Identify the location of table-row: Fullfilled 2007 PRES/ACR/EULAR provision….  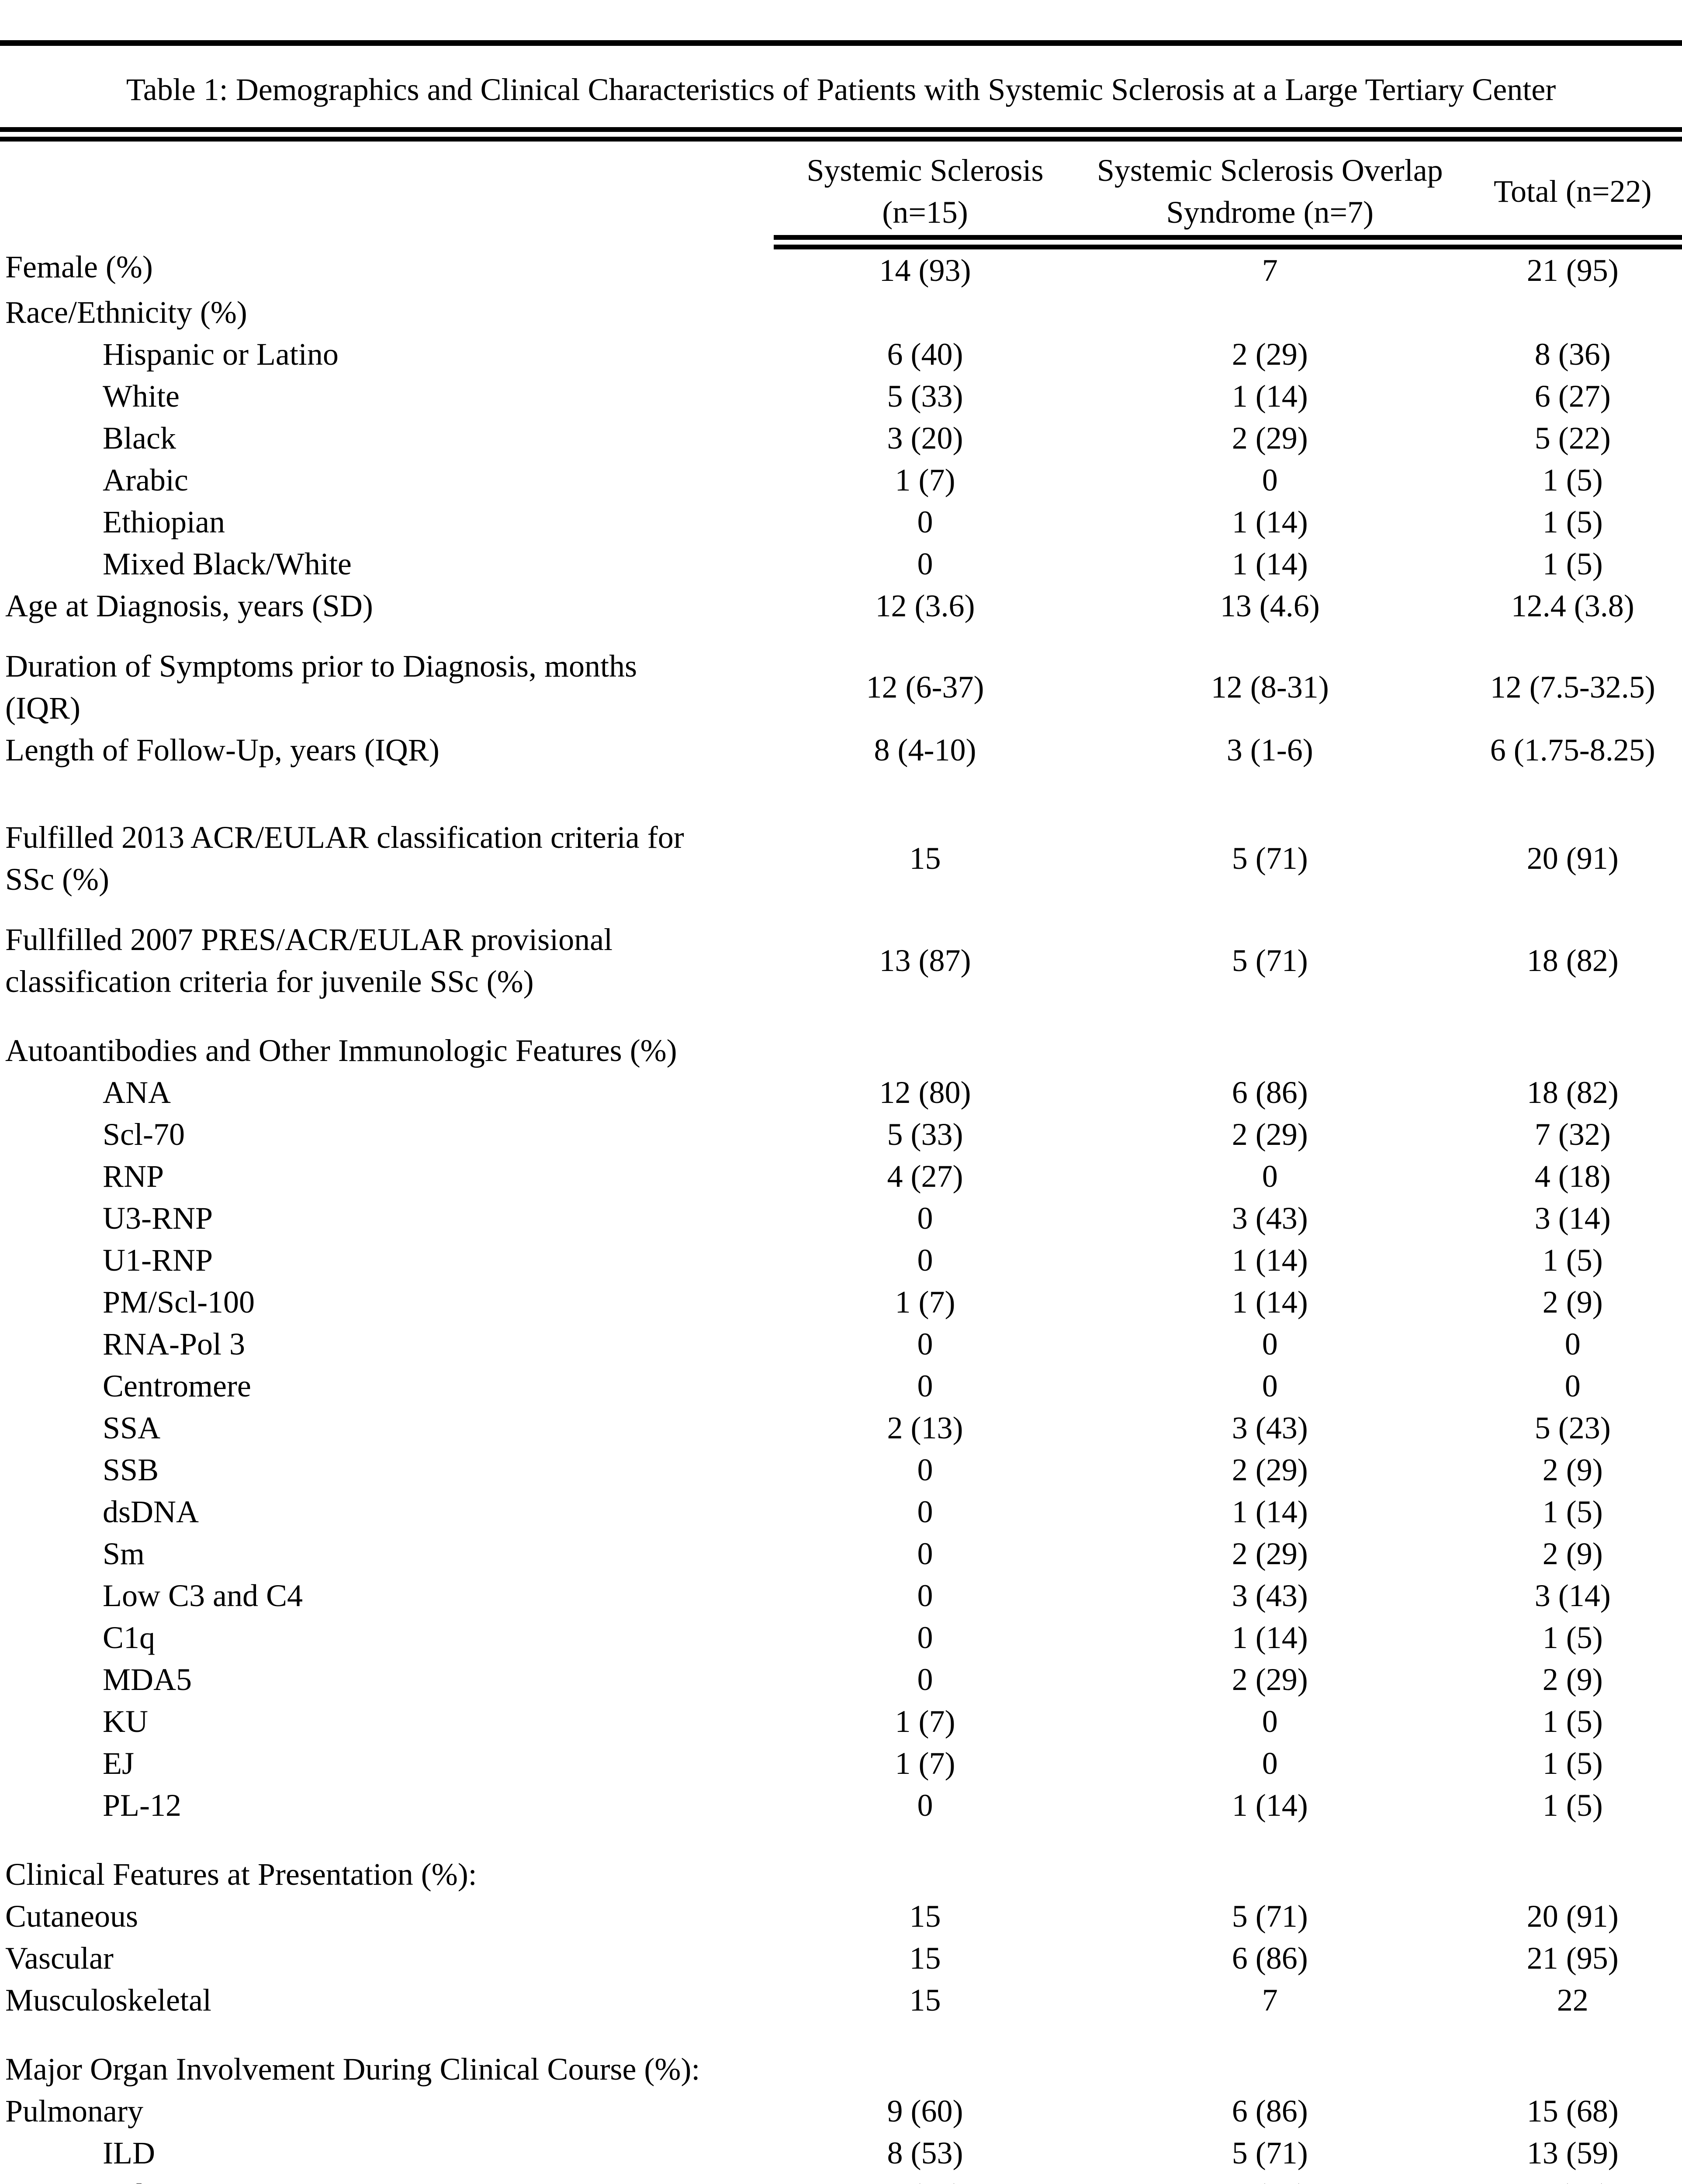
(841, 951).